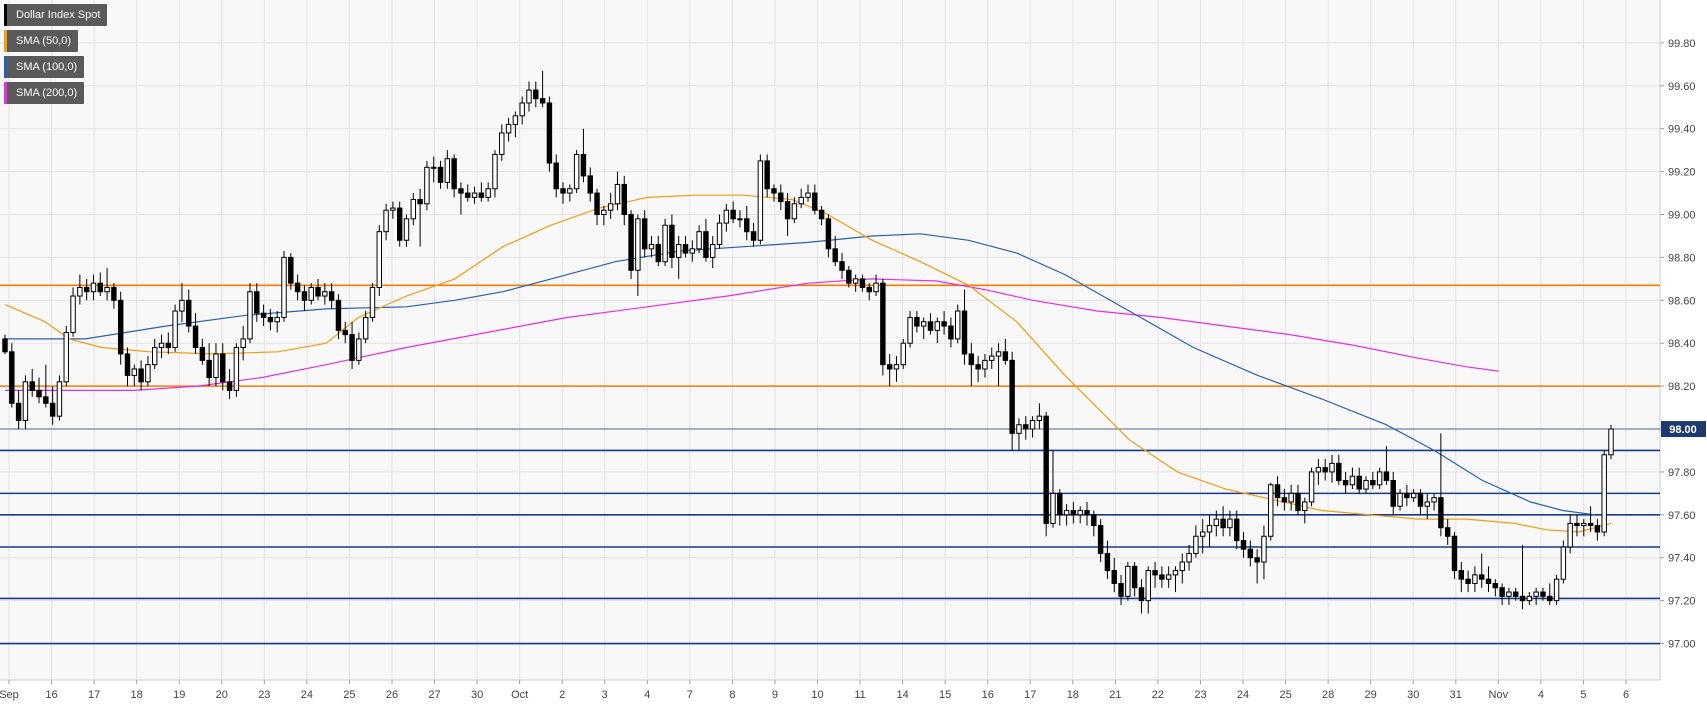 The image size is (1707, 712). I want to click on legend-label-dollar-index: Dollar Index Spot, so click(58, 15).